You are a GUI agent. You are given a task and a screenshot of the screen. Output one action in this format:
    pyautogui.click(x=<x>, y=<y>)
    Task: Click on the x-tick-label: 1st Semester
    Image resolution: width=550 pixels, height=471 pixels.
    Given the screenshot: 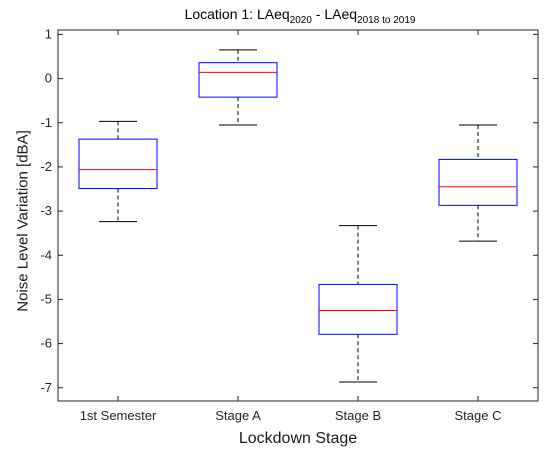 What is the action you would take?
    pyautogui.click(x=118, y=415)
    